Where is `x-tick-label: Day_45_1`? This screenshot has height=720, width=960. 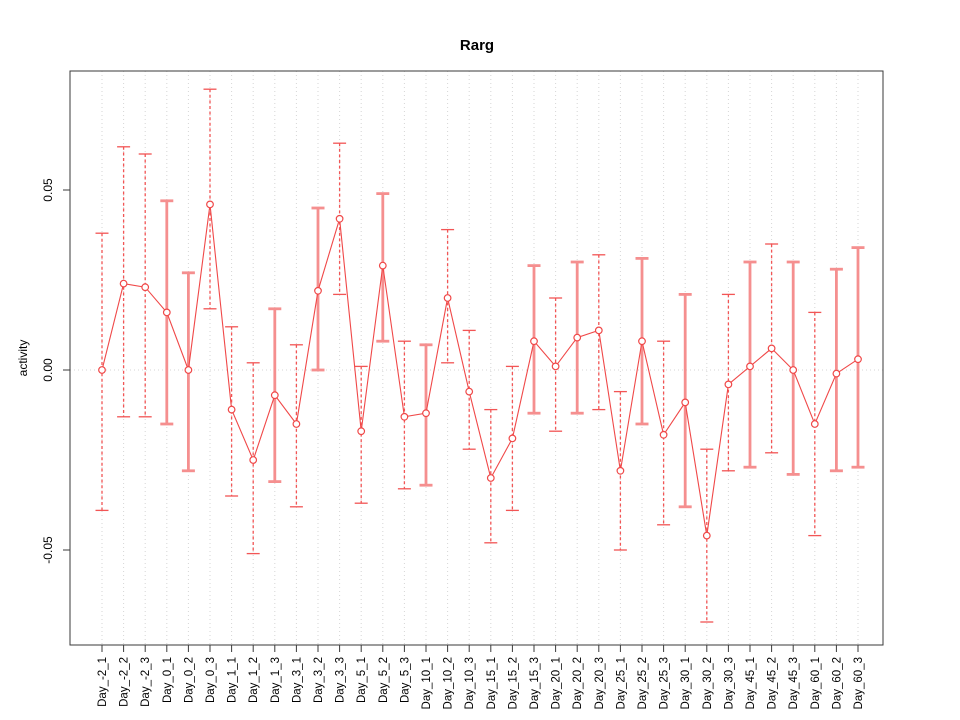 x-tick-label: Day_45_1 is located at coordinates (751, 683).